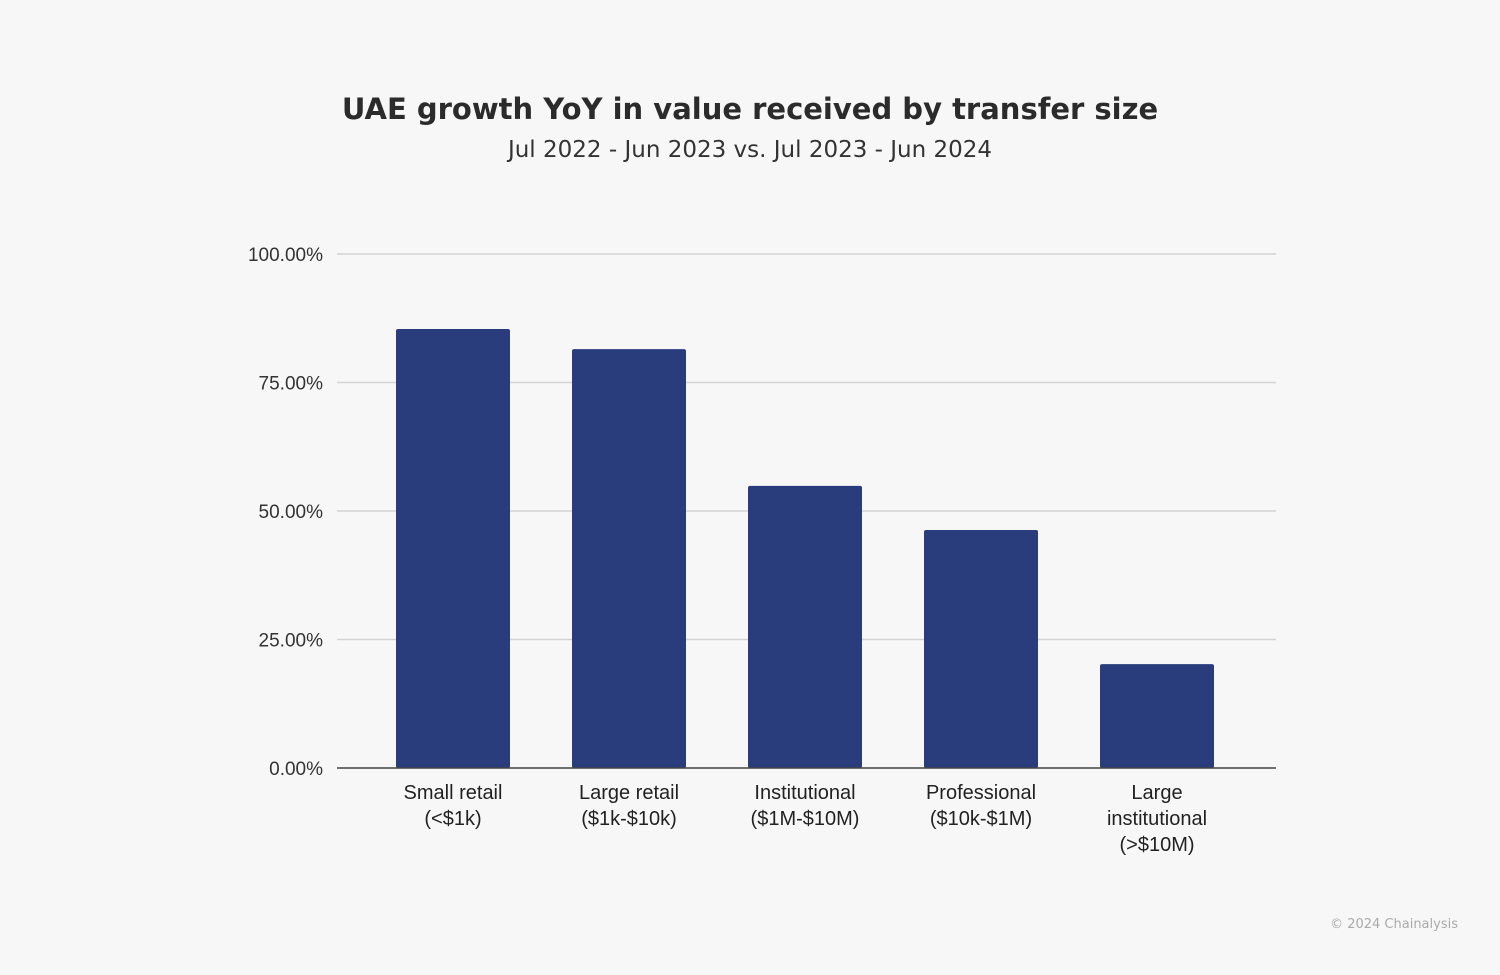 This screenshot has width=1500, height=975. I want to click on y-tick-label: 75.00%, so click(291, 384).